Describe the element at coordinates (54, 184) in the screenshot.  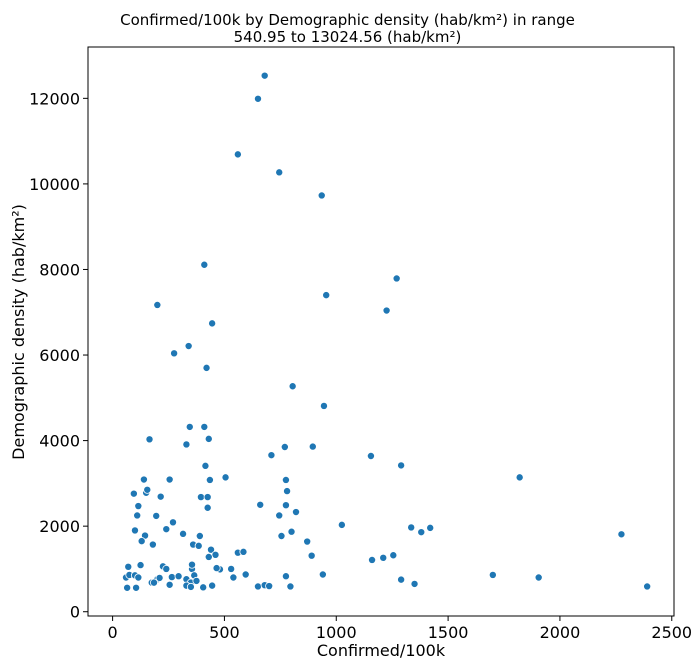
I see `y-tick-label: 10000` at that location.